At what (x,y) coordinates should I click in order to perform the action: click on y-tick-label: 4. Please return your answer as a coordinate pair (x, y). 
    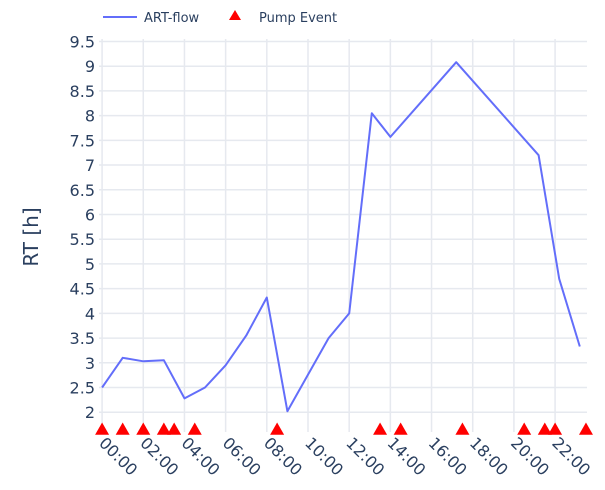
    Looking at the image, I should click on (90, 313).